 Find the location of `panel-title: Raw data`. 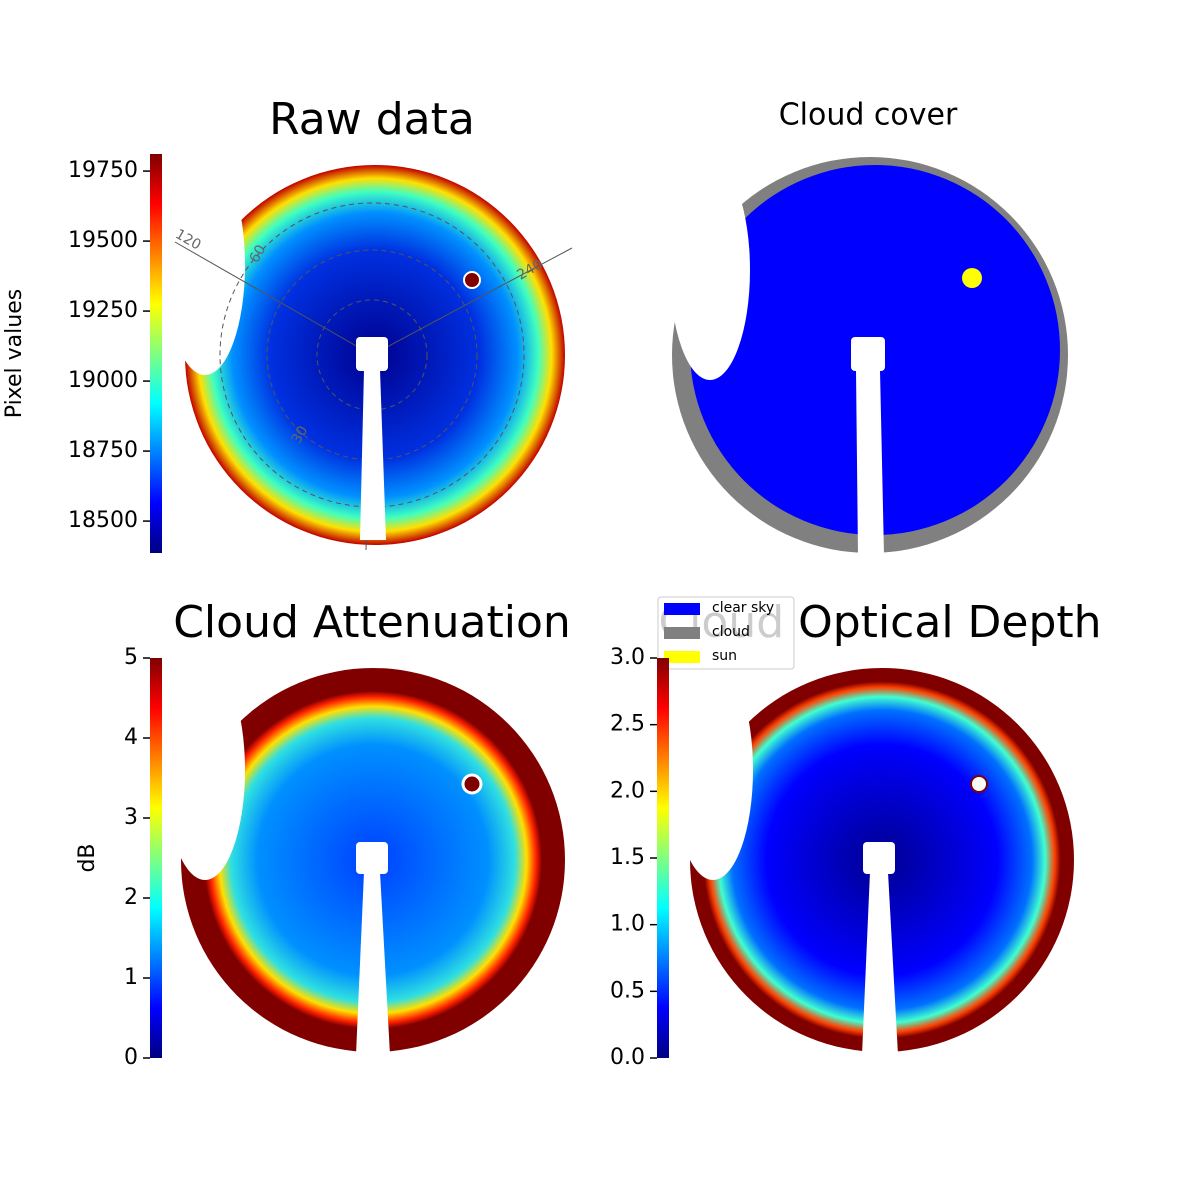

panel-title: Raw data is located at coordinates (372, 119).